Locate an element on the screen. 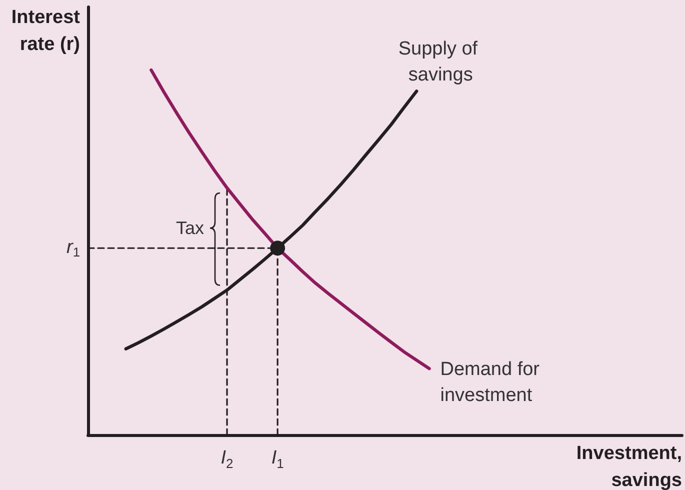  annotation: Tax is located at coordinates (190, 228).